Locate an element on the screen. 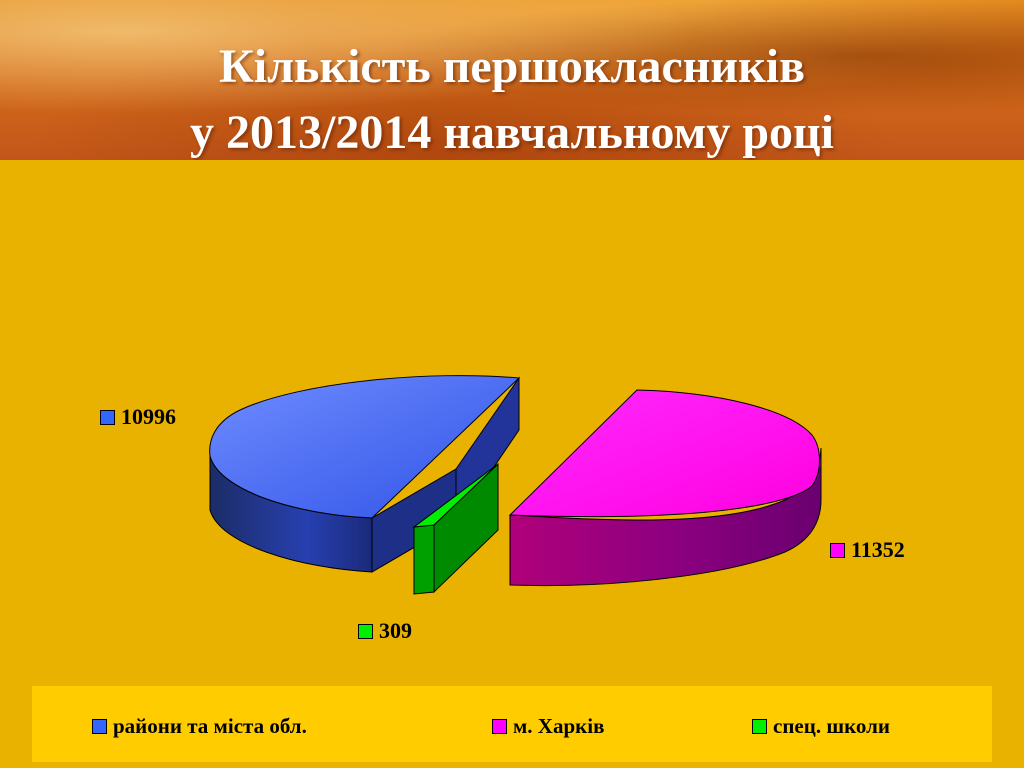  legend-item-kharkiv: м. Харків is located at coordinates (548, 726).